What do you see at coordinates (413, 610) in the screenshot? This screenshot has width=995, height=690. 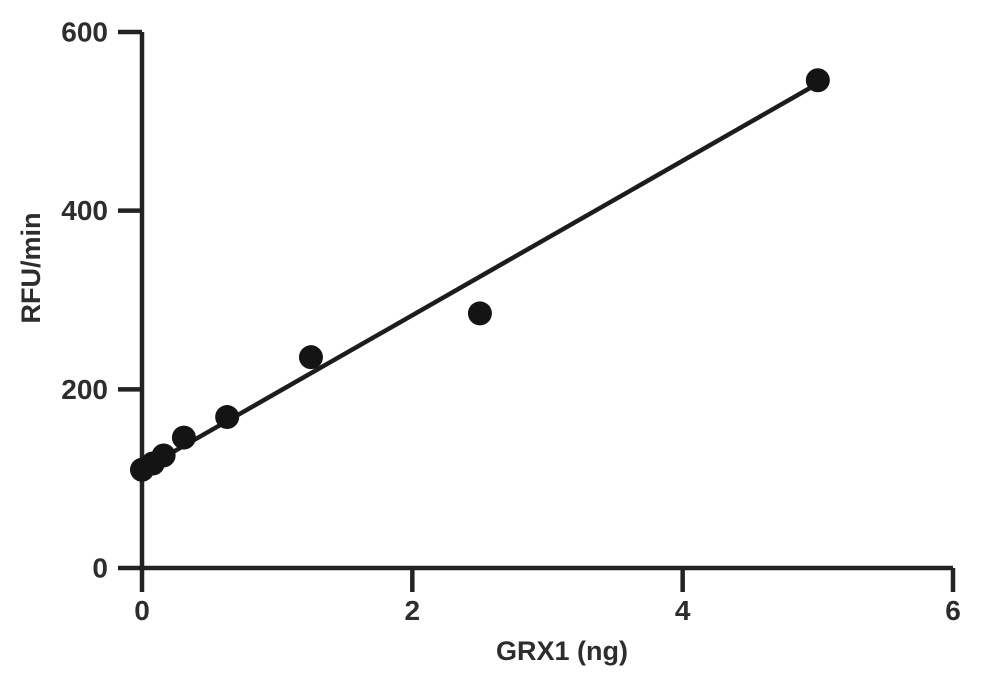 I see `x-tick-label: 2` at bounding box center [413, 610].